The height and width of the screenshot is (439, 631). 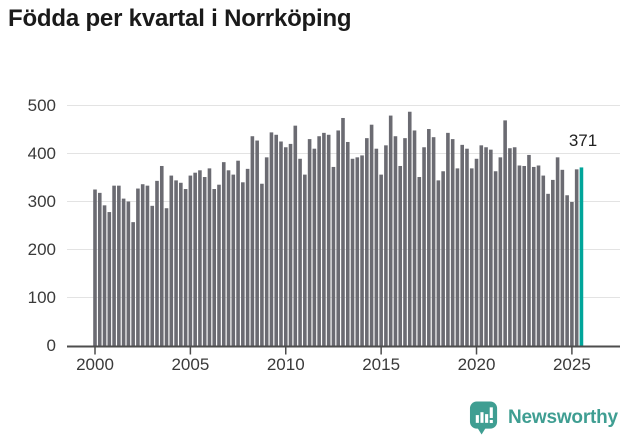 I want to click on x-axis-label: 2005, so click(x=190, y=364).